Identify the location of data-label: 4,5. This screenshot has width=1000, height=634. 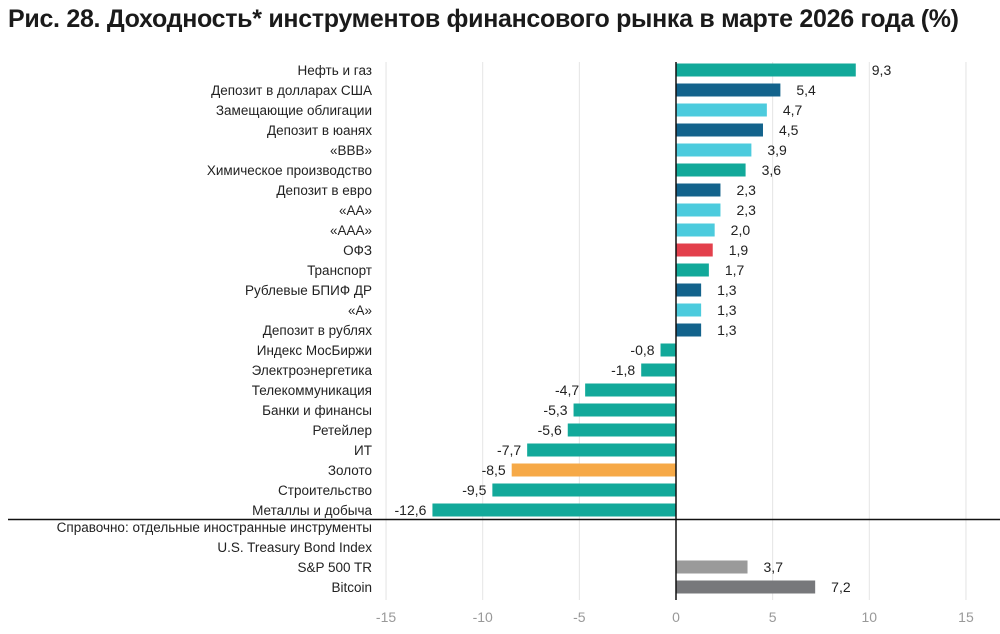
(789, 130).